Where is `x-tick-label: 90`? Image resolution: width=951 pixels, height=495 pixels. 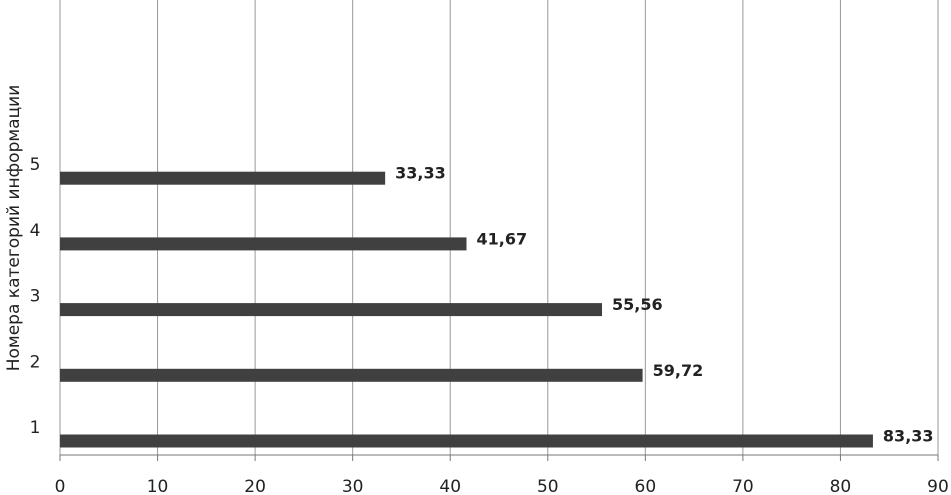 x-tick-label: 90 is located at coordinates (938, 486).